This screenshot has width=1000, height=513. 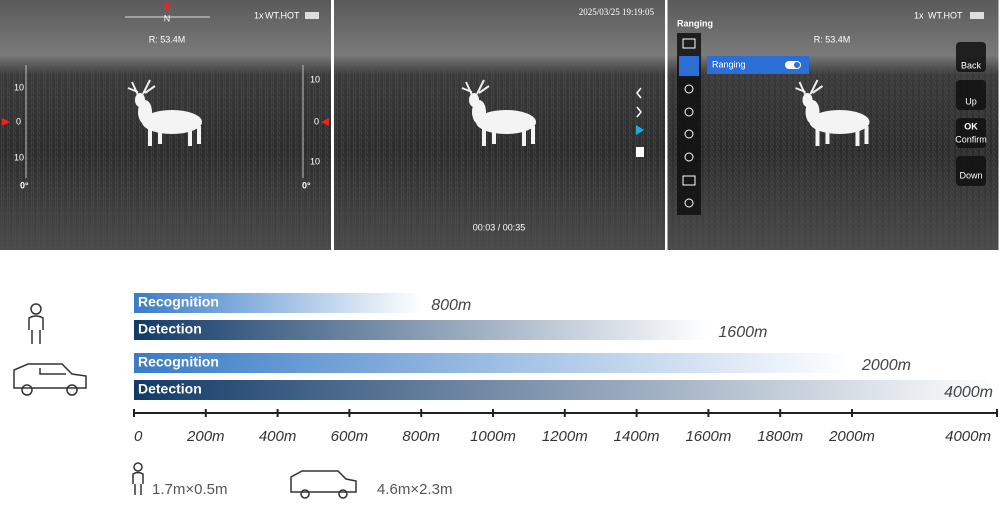 What do you see at coordinates (637, 436) in the screenshot?
I see `x-tick-label: 1400m` at bounding box center [637, 436].